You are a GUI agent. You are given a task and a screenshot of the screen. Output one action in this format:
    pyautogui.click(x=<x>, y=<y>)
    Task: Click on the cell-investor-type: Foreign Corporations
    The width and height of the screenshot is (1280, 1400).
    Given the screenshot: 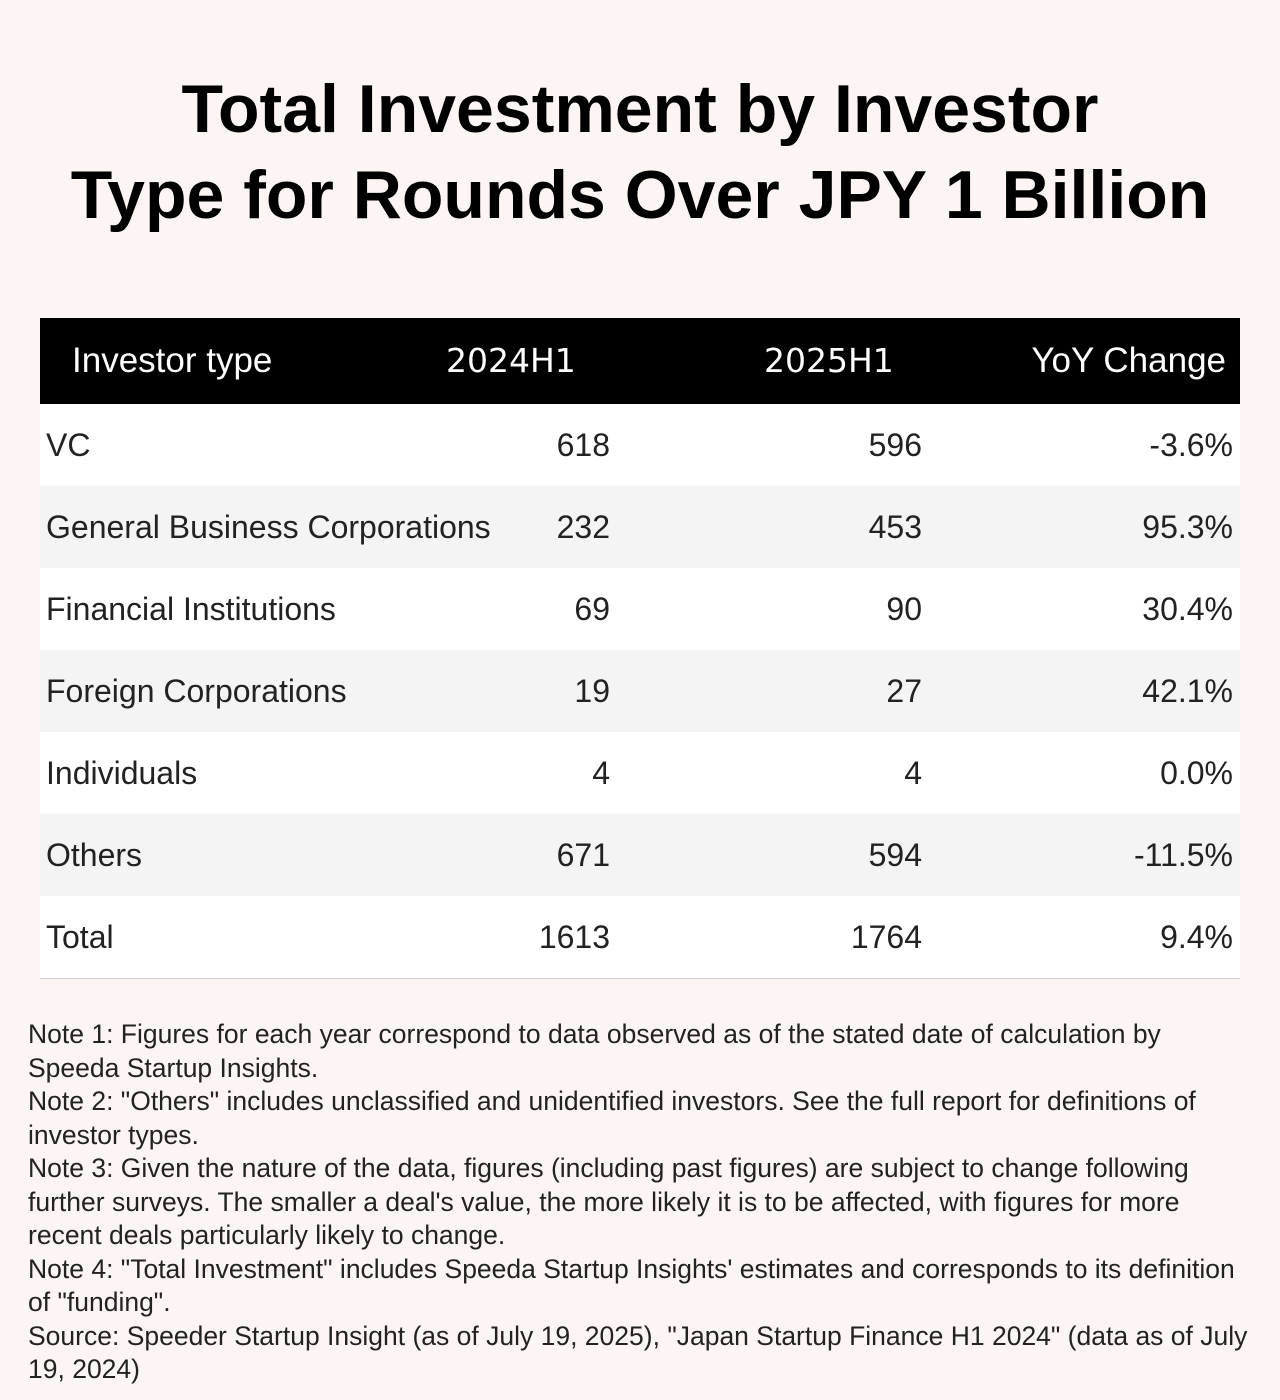 What is the action you would take?
    pyautogui.click(x=196, y=691)
    